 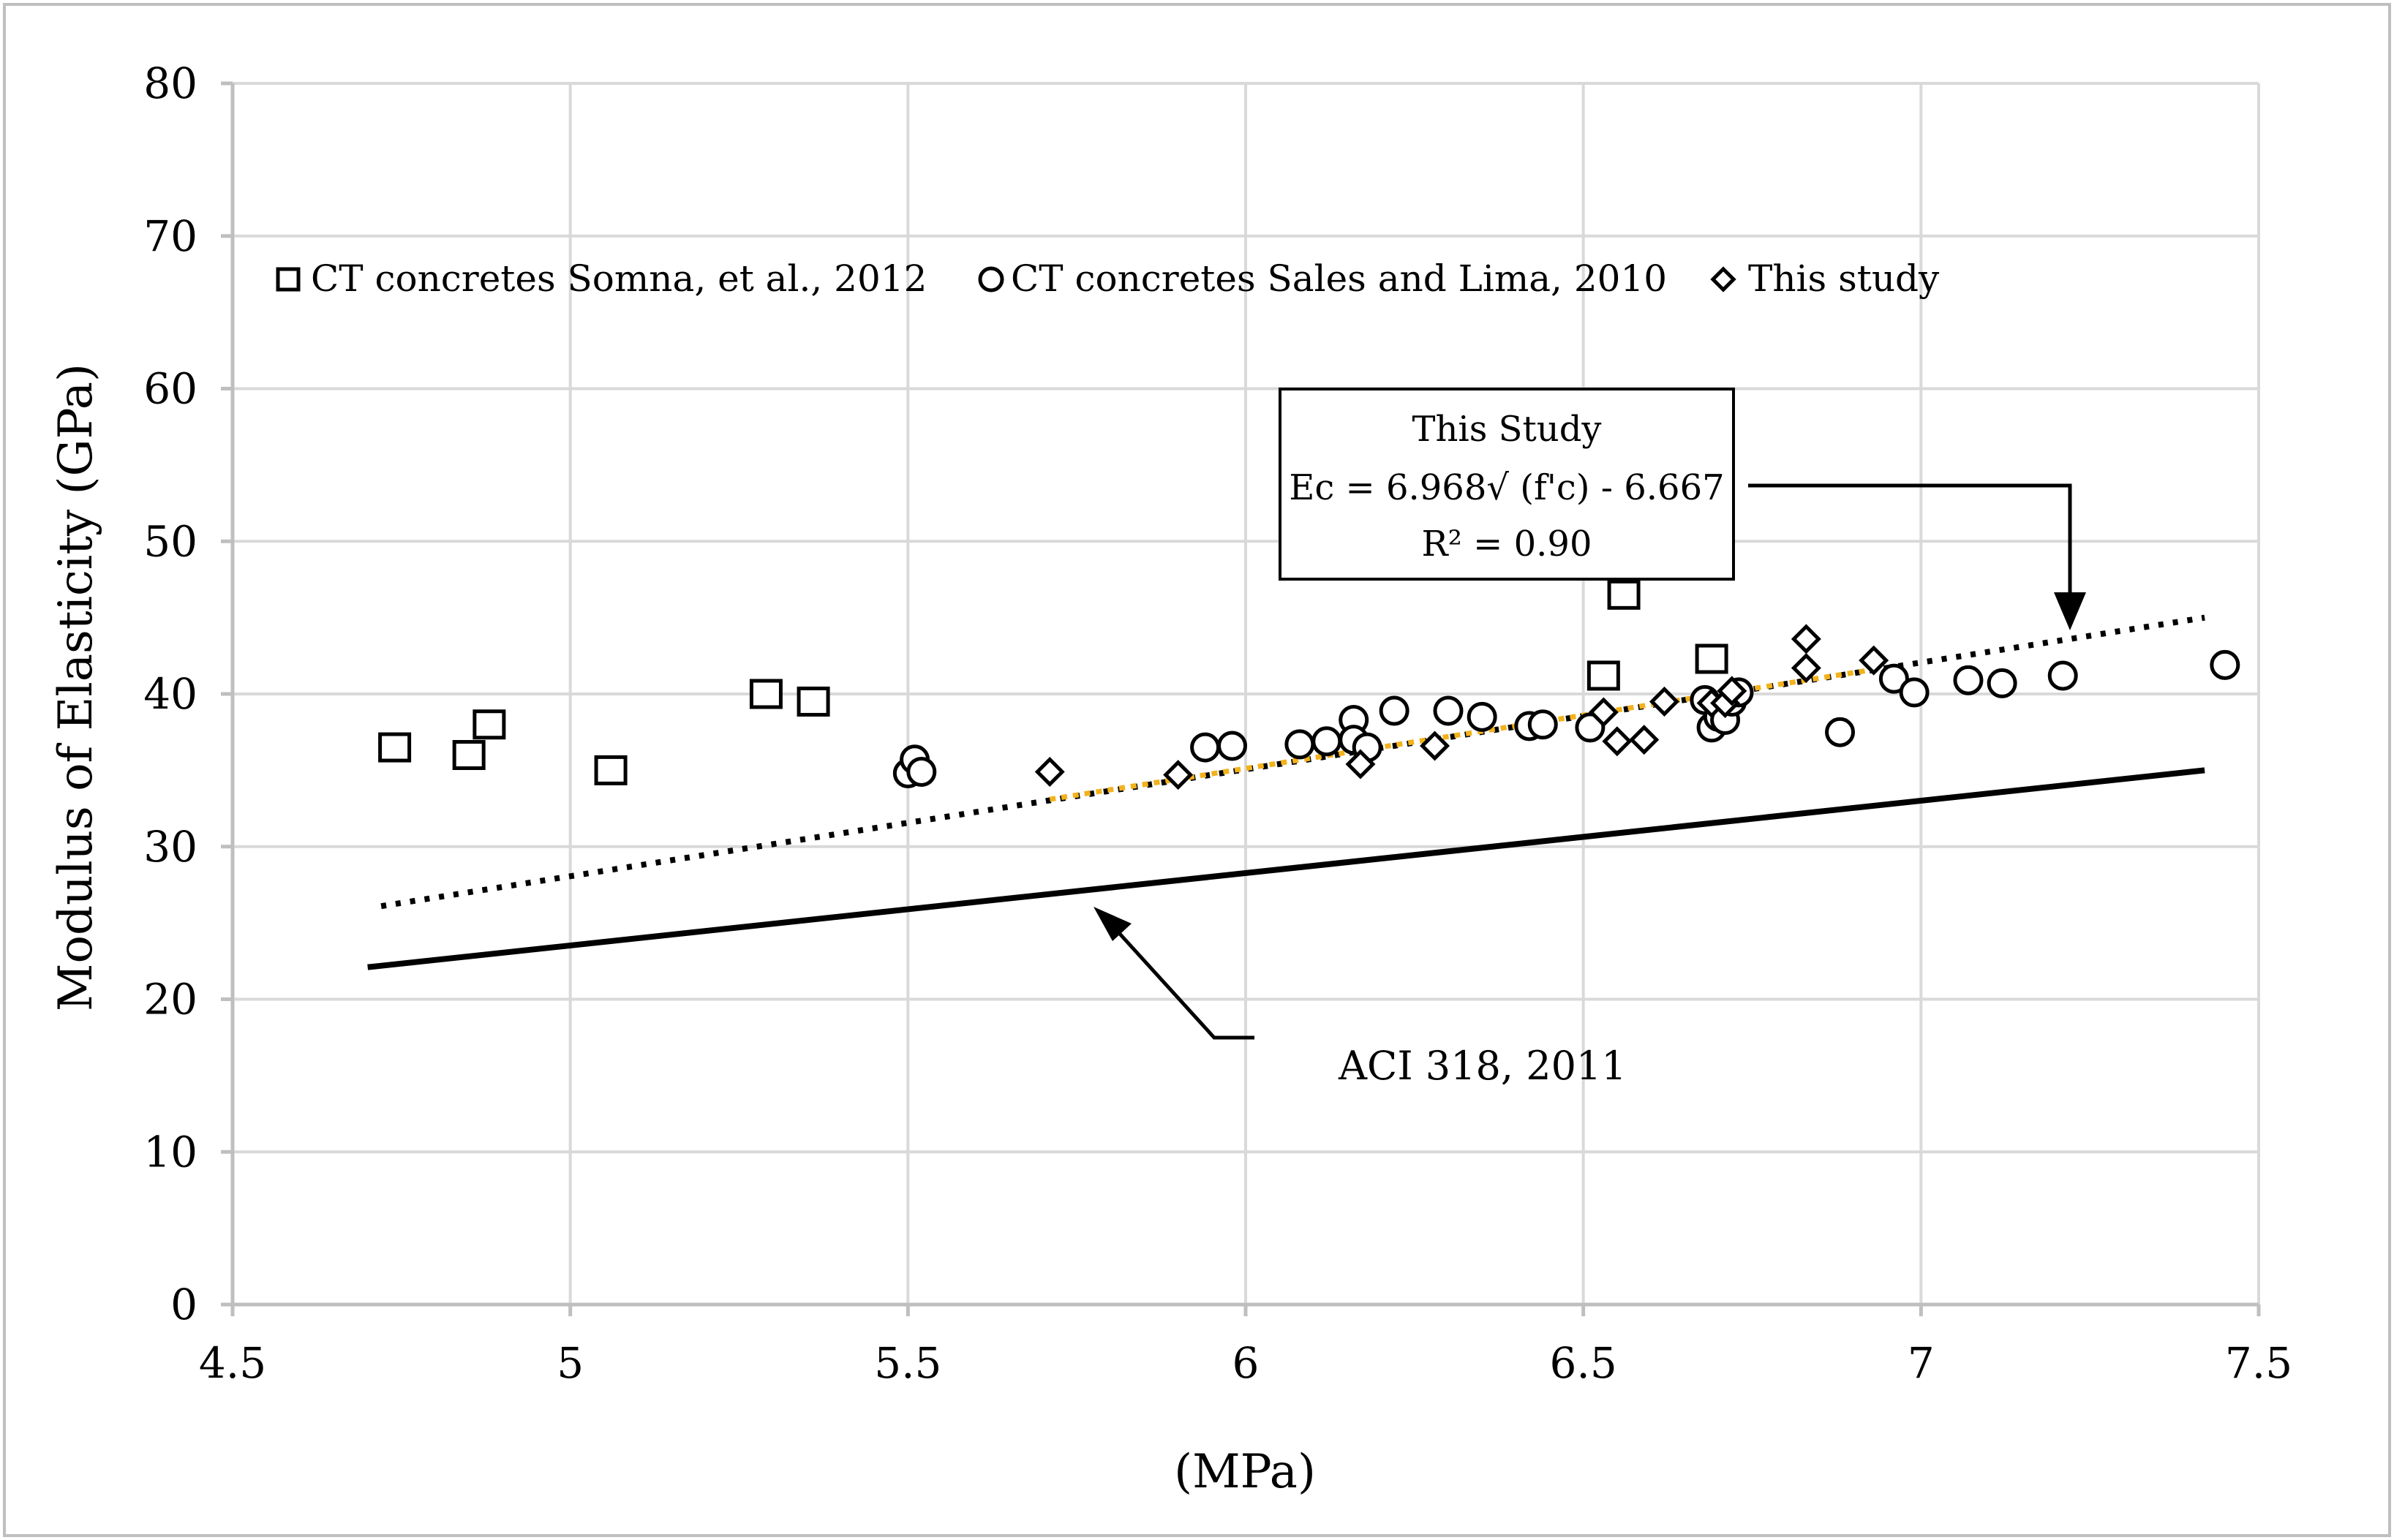 I want to click on y-tick-label: 50, so click(x=170, y=541).